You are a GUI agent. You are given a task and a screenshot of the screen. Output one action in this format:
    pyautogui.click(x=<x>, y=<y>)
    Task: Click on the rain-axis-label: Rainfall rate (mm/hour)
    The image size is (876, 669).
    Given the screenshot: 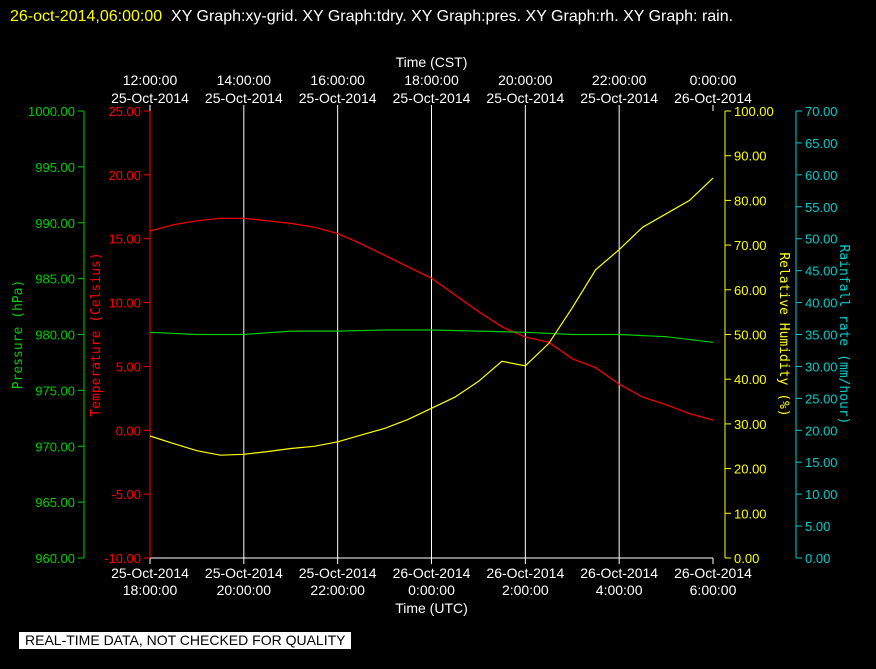 What is the action you would take?
    pyautogui.click(x=843, y=334)
    